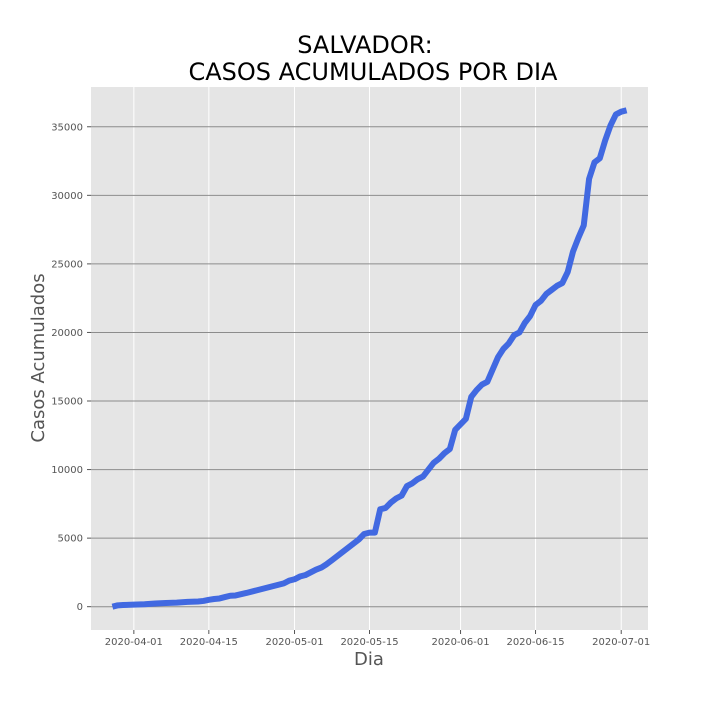  Describe the element at coordinates (67, 333) in the screenshot. I see `y-tick-label: 20000` at that location.